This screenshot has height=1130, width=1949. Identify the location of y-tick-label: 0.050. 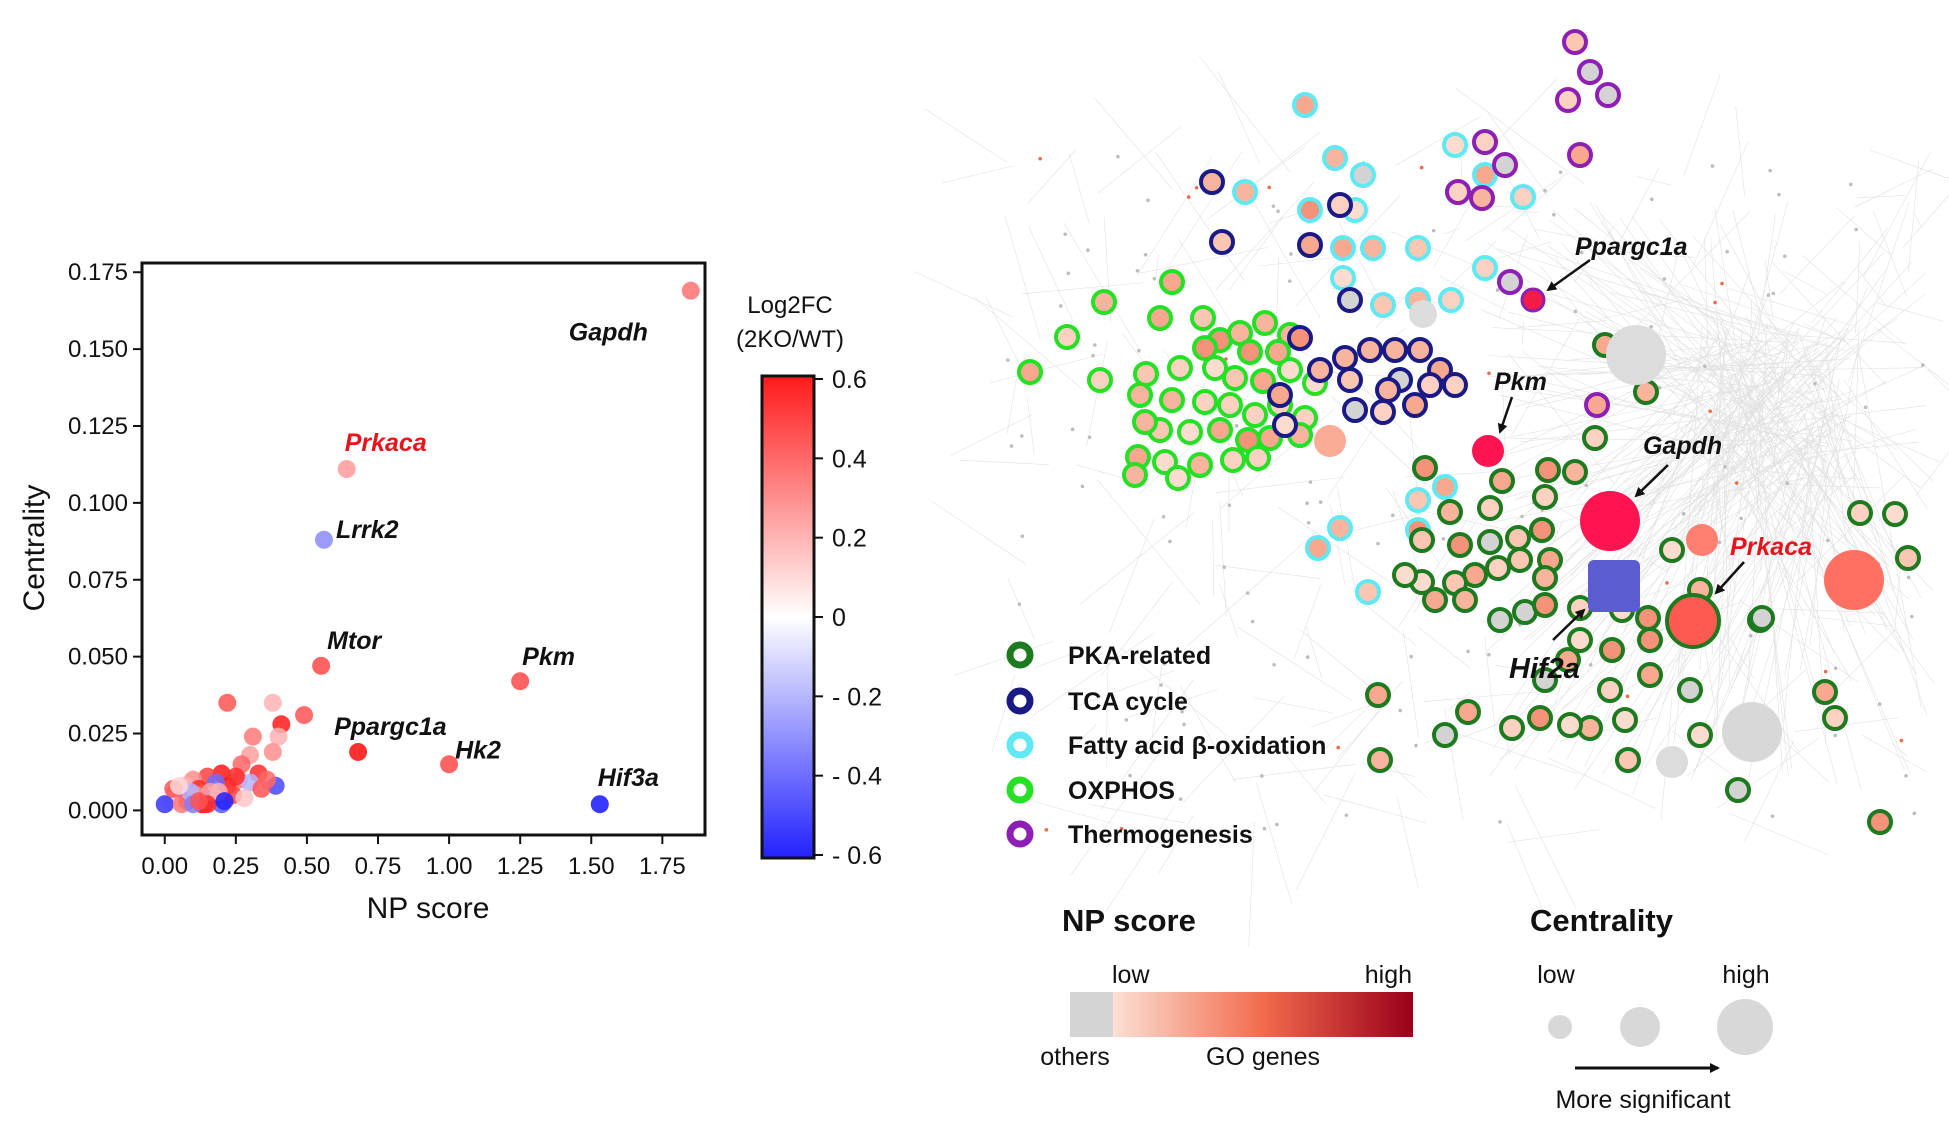
(98, 657).